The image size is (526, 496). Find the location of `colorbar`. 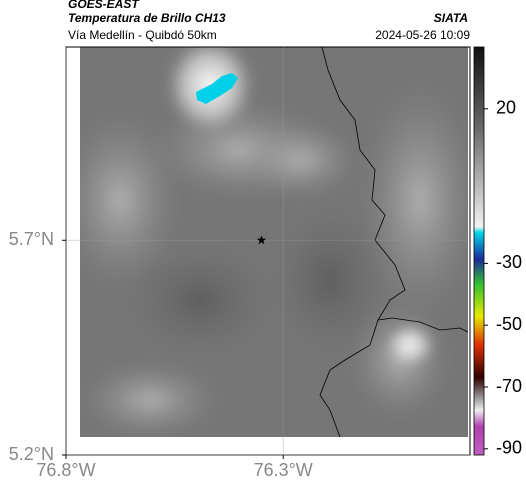

colorbar is located at coordinates (479, 251).